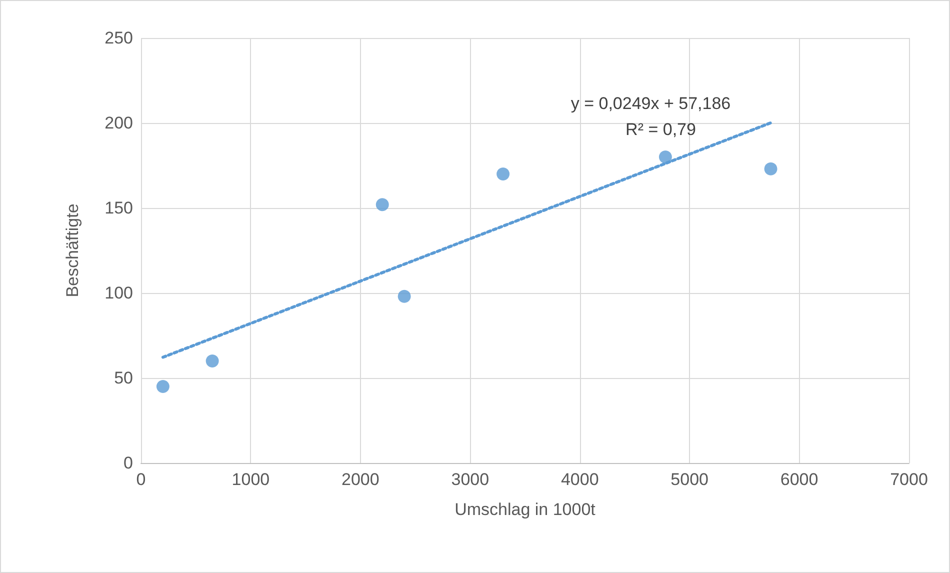 The width and height of the screenshot is (950, 573). Describe the element at coordinates (799, 479) in the screenshot. I see `x-tick-label: 6000` at that location.